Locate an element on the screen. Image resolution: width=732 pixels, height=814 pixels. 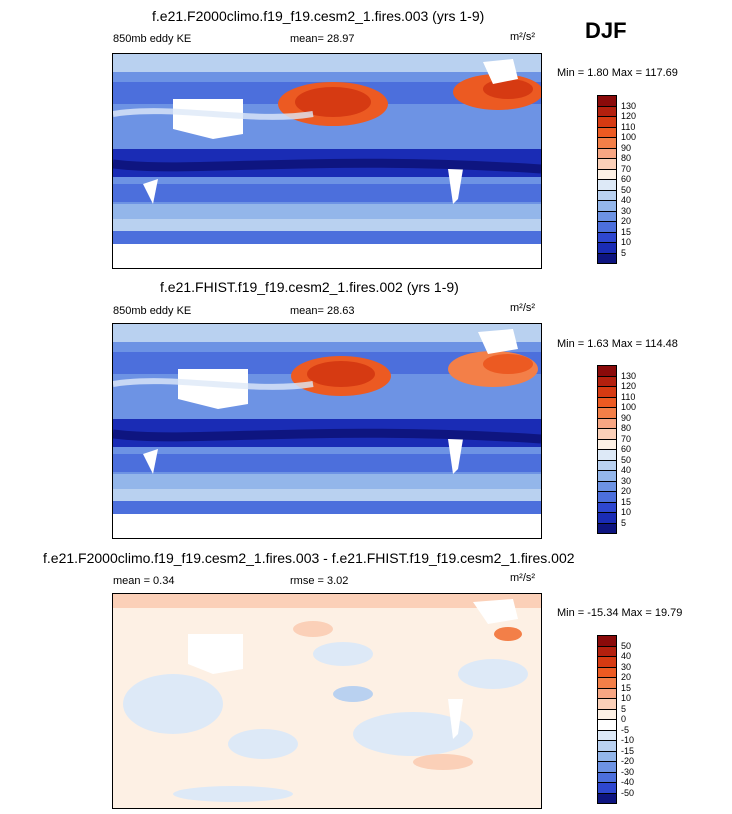
panel2-colorbar-level-label: 20 is located at coordinates (626, 491).